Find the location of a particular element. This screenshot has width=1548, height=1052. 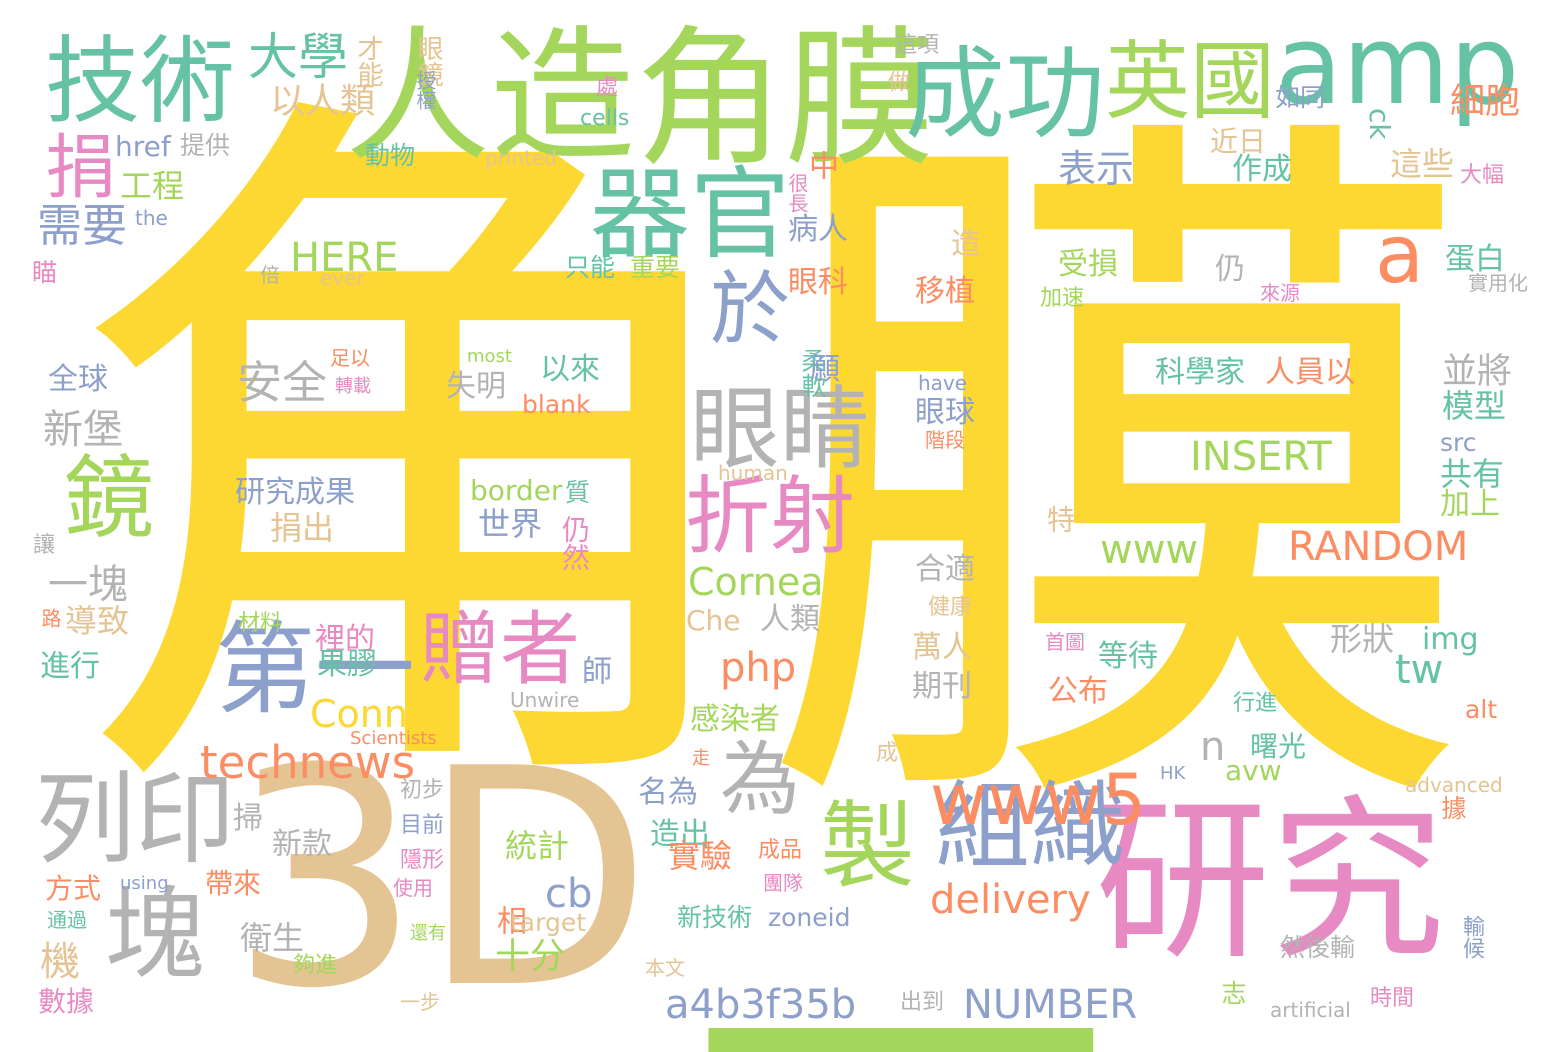

cloud-word: 成功 is located at coordinates (1005, 94).